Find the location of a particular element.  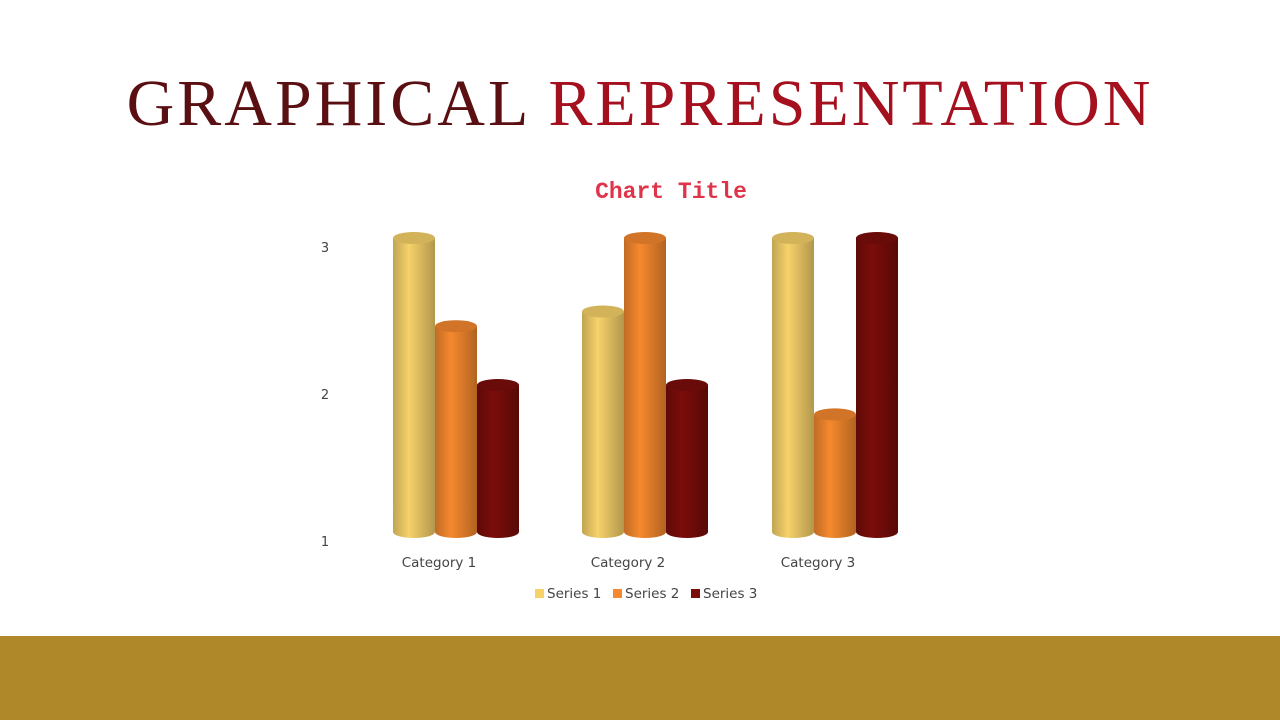

legend-label: Series 2 is located at coordinates (652, 594).